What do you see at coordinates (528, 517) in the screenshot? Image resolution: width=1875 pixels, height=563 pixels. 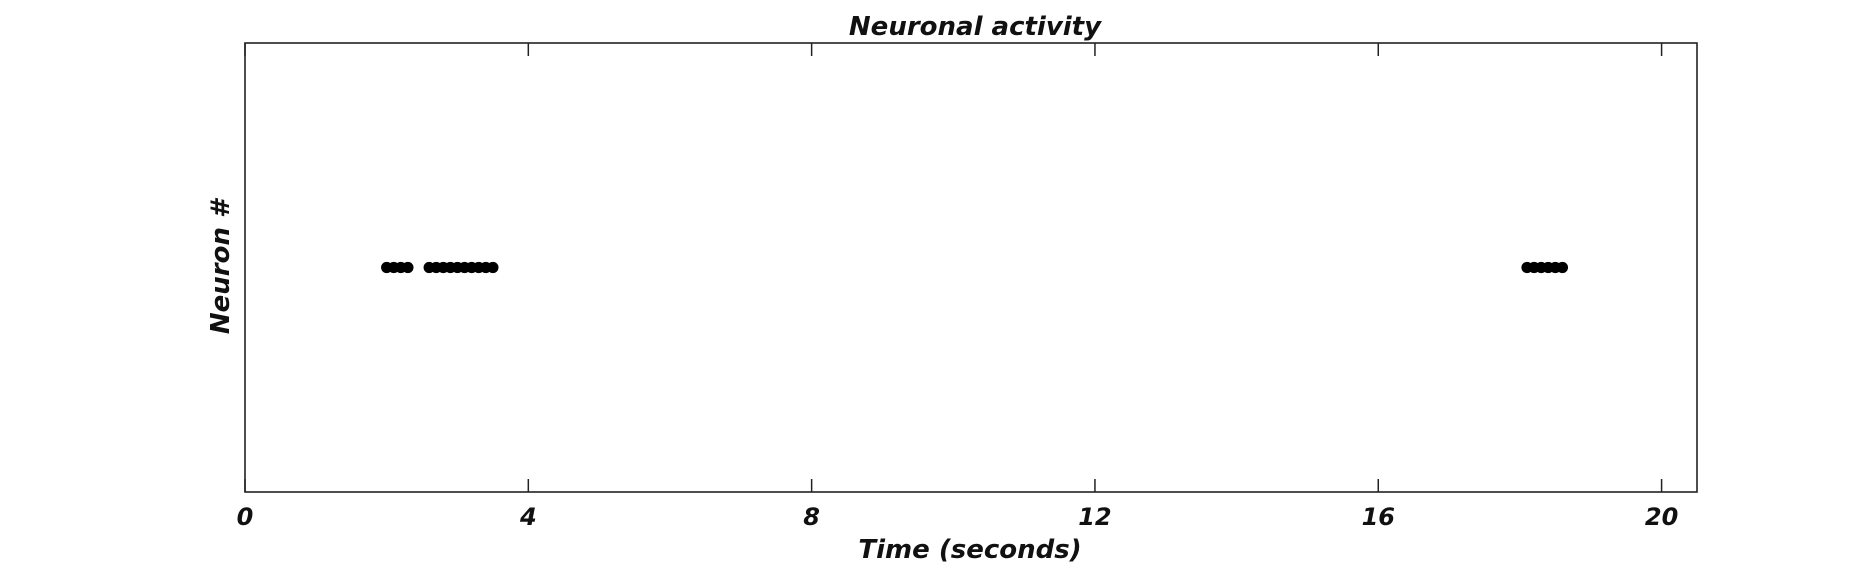 I see `x-tick-label: 4` at bounding box center [528, 517].